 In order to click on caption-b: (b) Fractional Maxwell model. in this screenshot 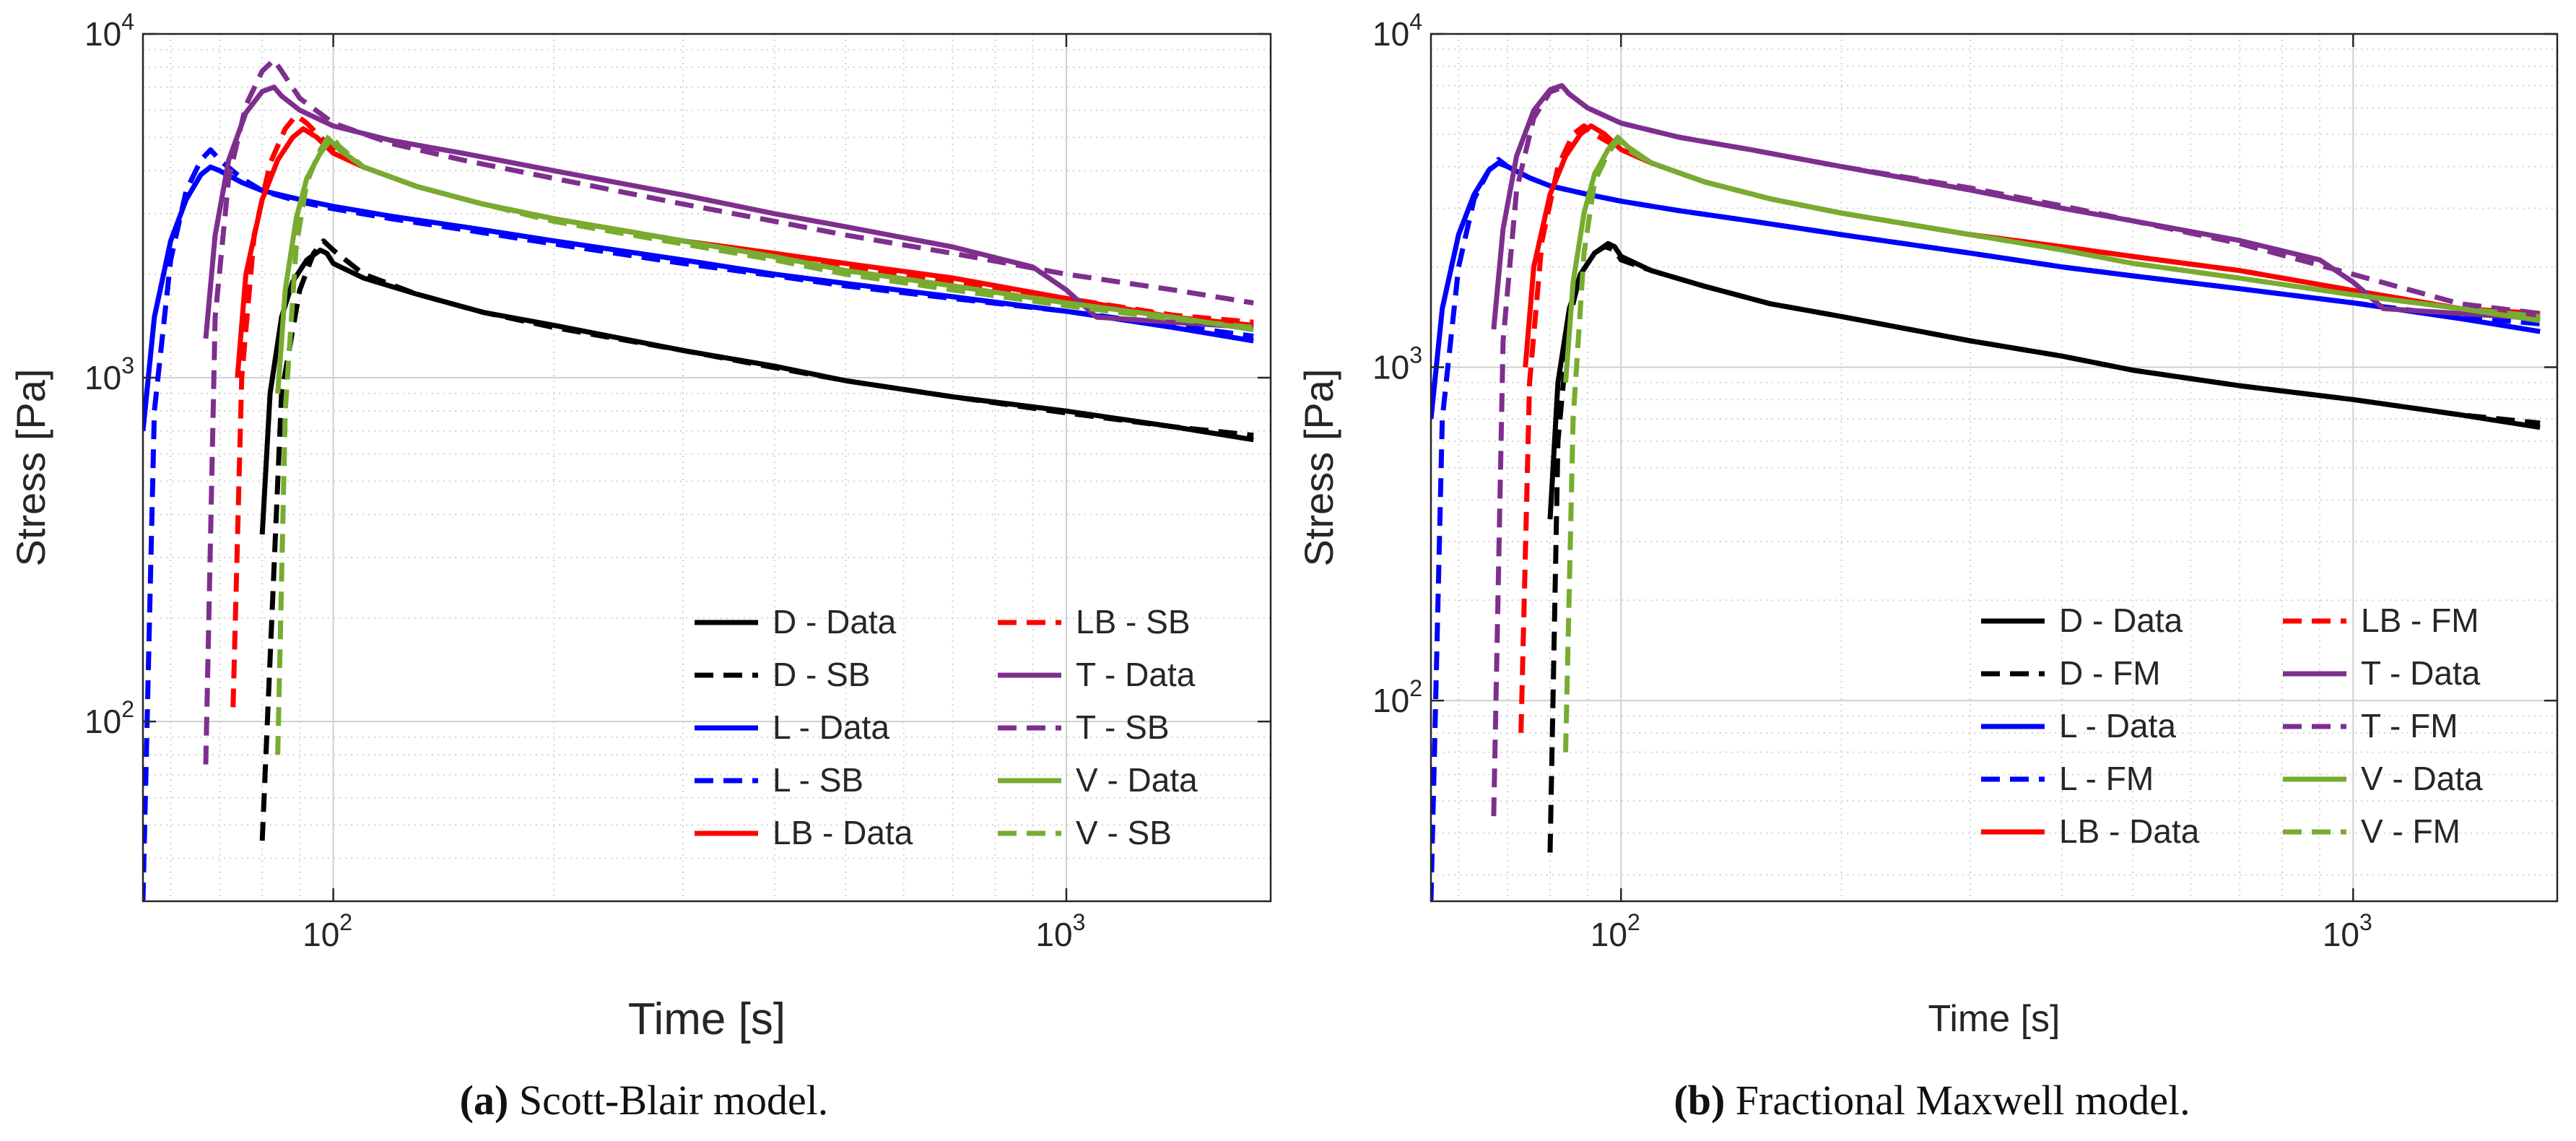, I will do `click(1932, 1100)`.